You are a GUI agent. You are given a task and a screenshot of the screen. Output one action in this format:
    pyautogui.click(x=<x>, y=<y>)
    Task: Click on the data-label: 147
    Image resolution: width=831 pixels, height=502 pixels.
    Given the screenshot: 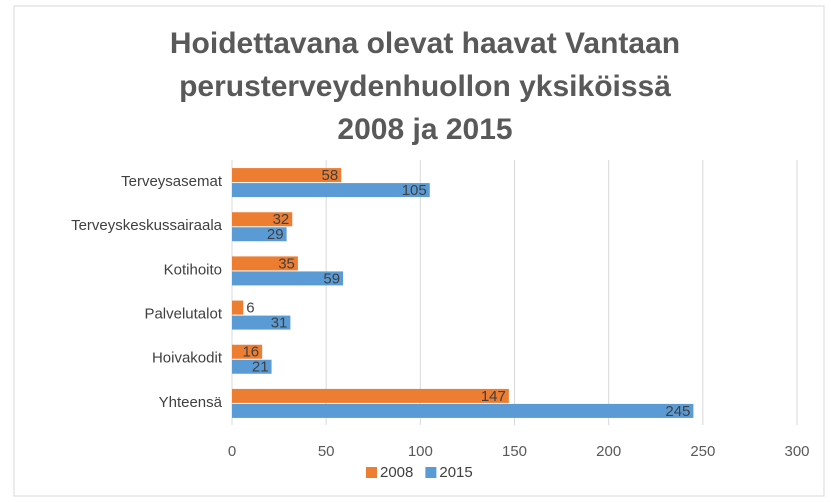 What is the action you would take?
    pyautogui.click(x=493, y=396)
    